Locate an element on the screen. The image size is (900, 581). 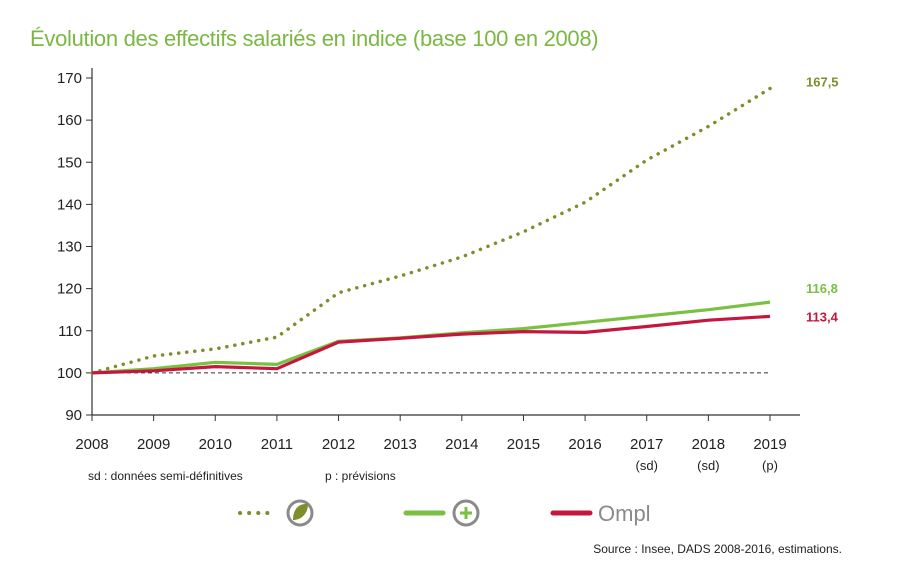
x-tick-label: 2015 is located at coordinates (523, 444).